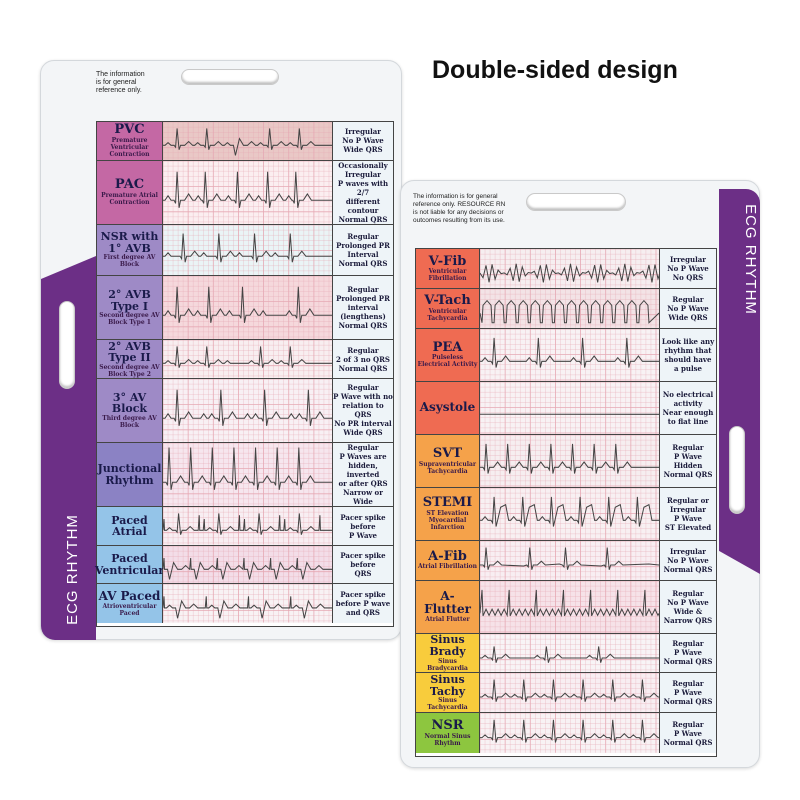  I want to click on description-line: Narrow QRS, so click(688, 620).